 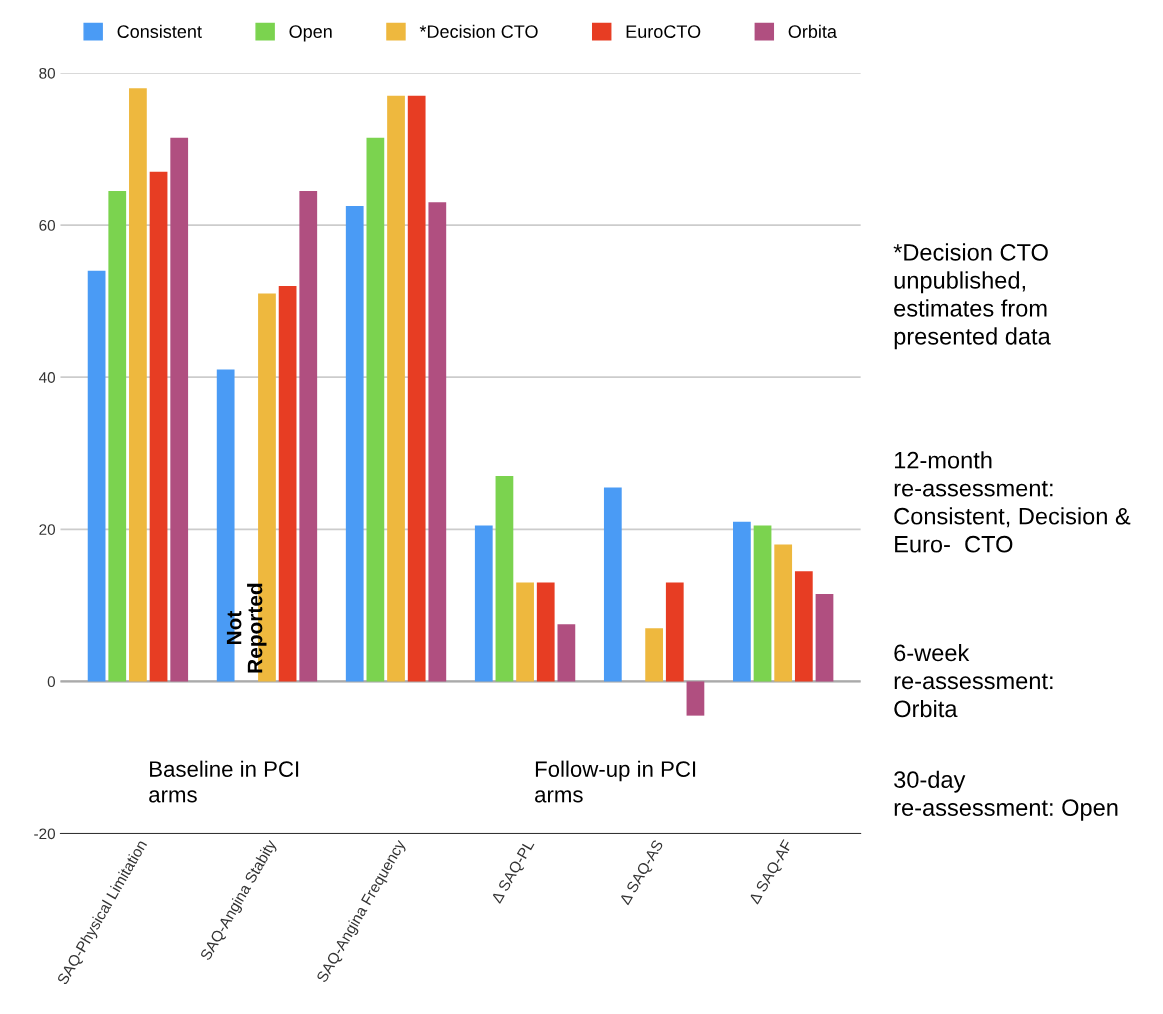 What do you see at coordinates (47, 529) in the screenshot?
I see `y-tick-label: 20` at bounding box center [47, 529].